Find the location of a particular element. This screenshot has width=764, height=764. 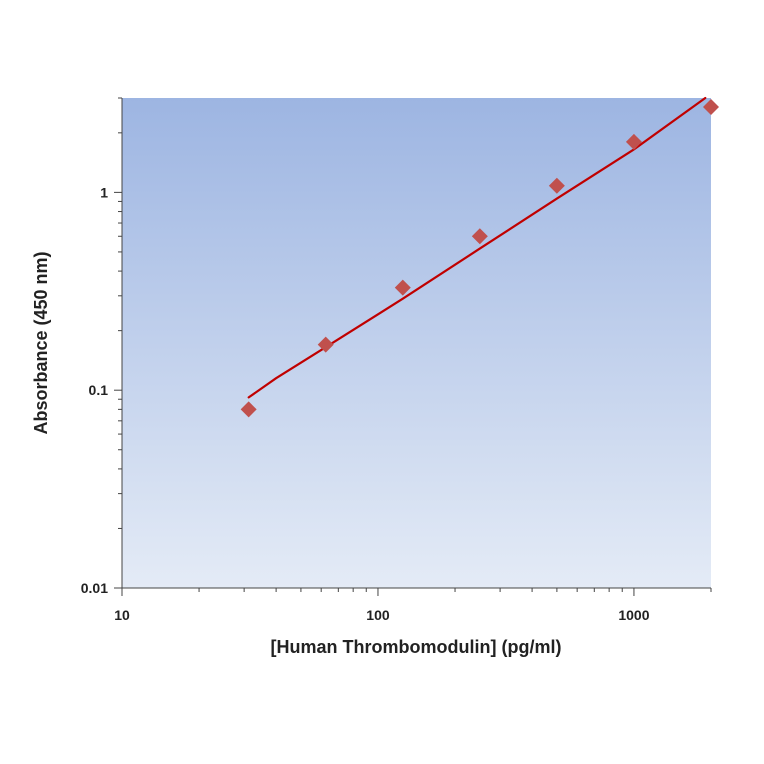

y-tick-label: 0.1 is located at coordinates (99, 390).